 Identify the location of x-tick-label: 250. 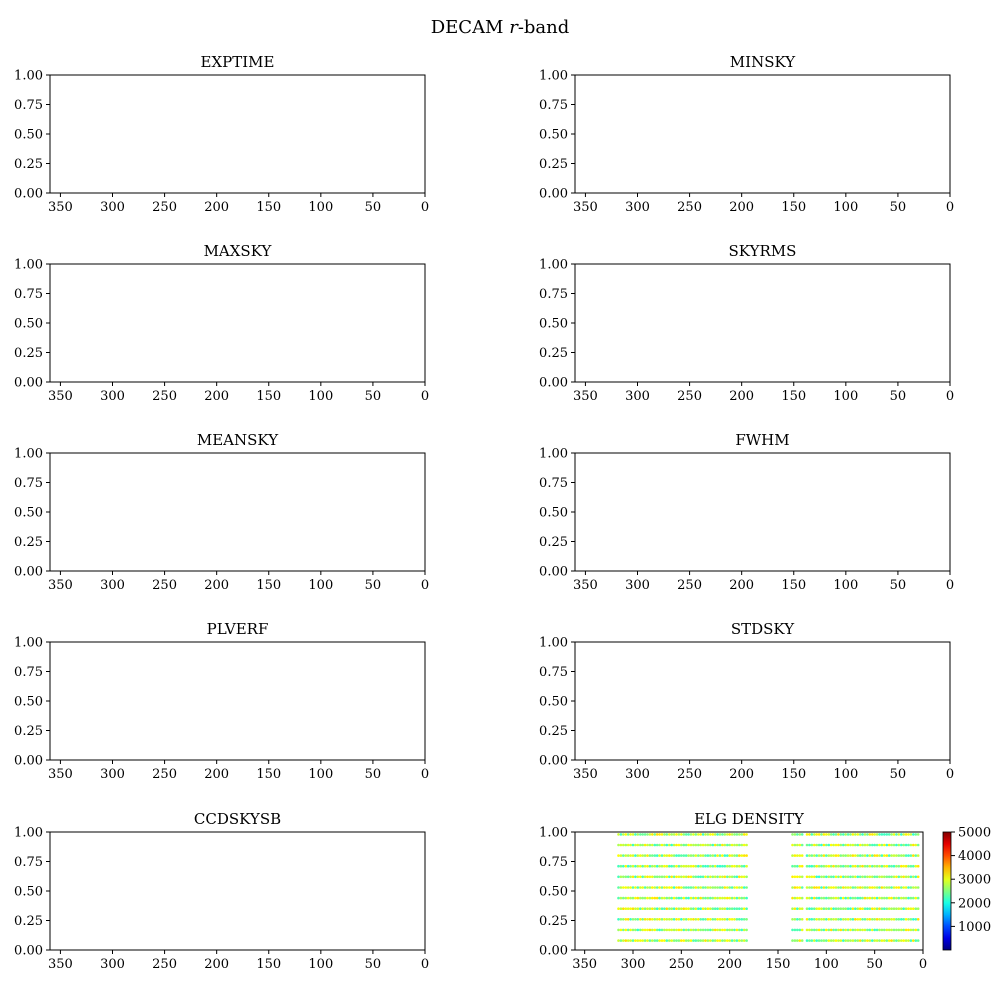
(681, 964).